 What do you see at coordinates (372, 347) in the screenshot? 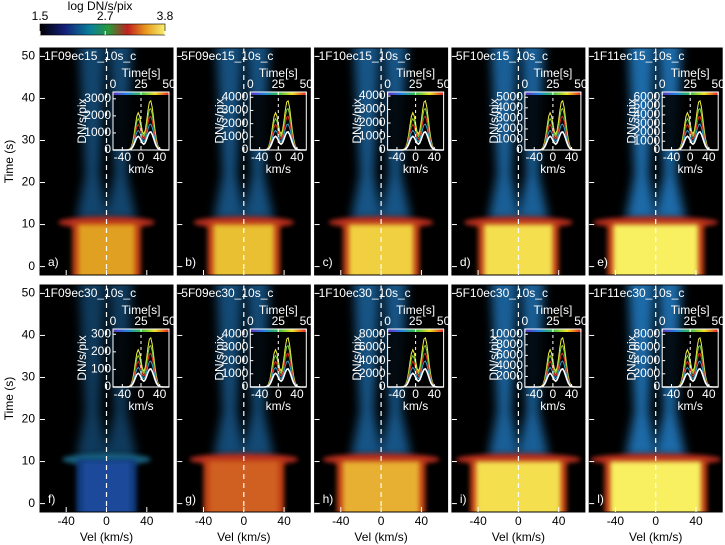
I see `inset-y-tick-label: 6000` at bounding box center [372, 347].